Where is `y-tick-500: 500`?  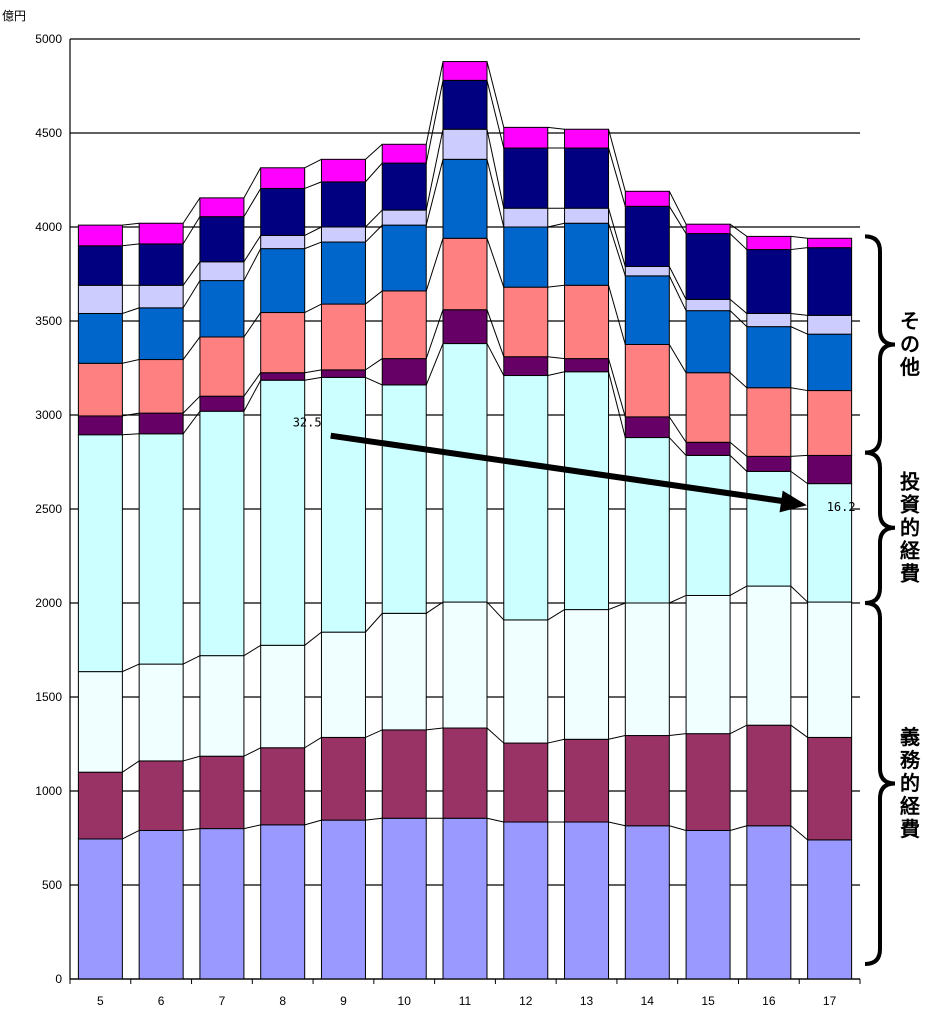
y-tick-500: 500 is located at coordinates (52, 885).